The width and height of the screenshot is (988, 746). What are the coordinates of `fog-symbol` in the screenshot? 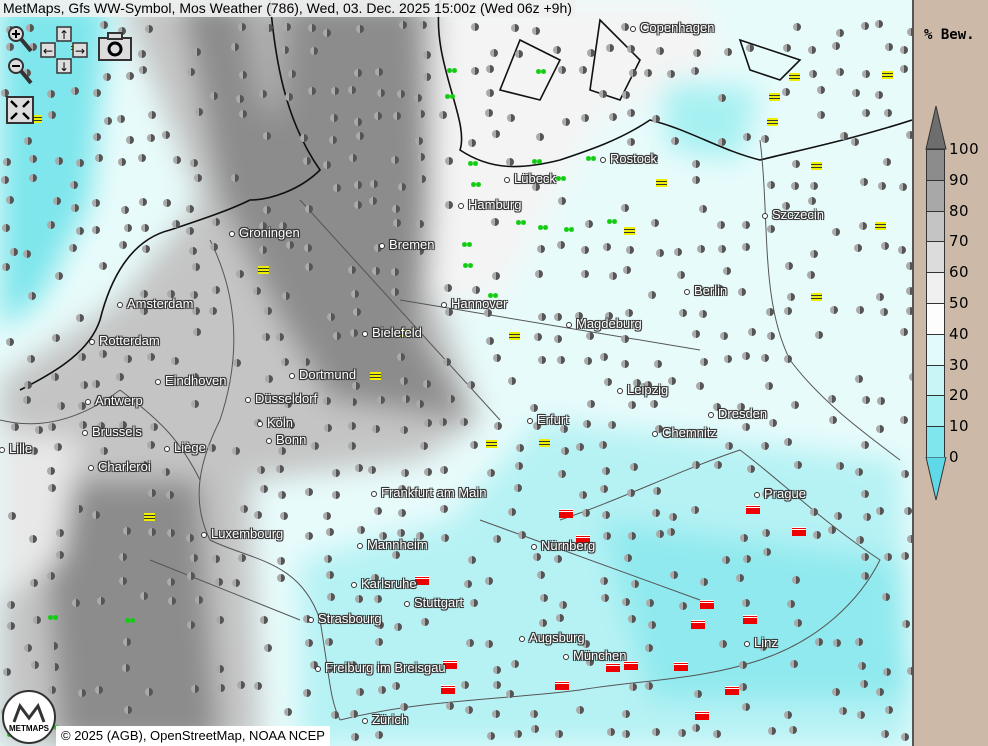 It's located at (661, 182).